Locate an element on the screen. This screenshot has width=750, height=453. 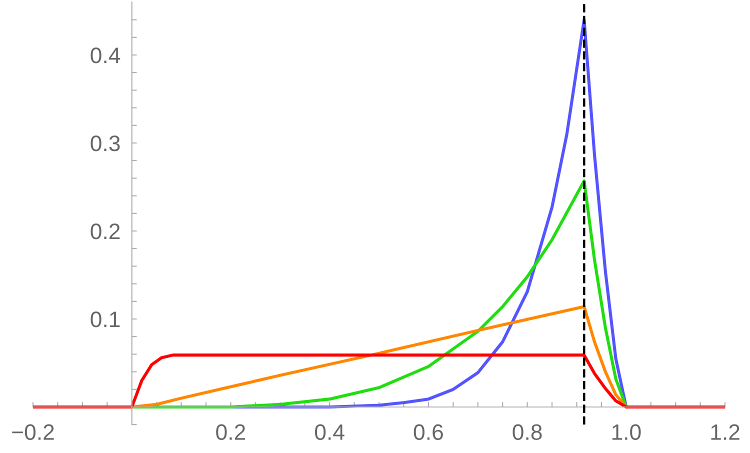
y-tick-label: 0.1 is located at coordinates (105, 320).